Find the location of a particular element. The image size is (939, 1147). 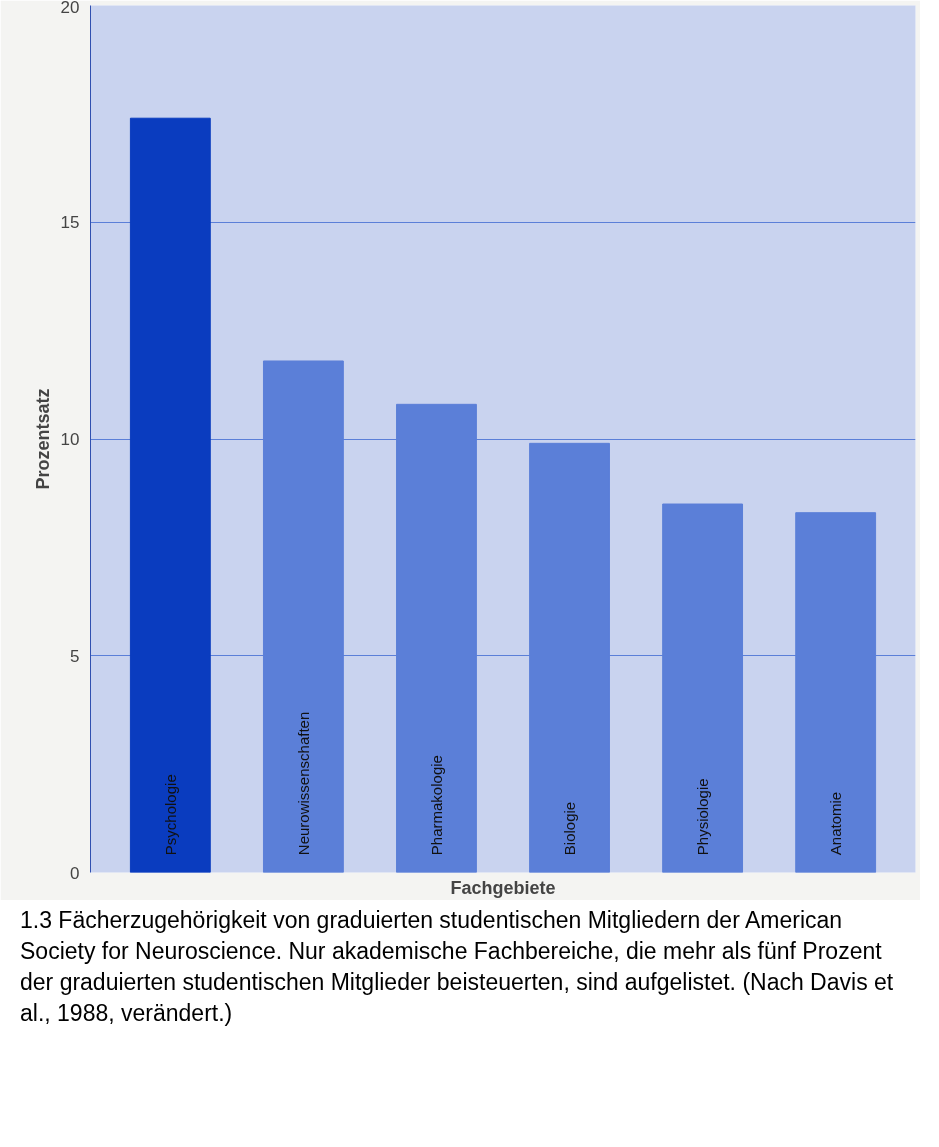

y-tick-label: 20 is located at coordinates (70, 8).